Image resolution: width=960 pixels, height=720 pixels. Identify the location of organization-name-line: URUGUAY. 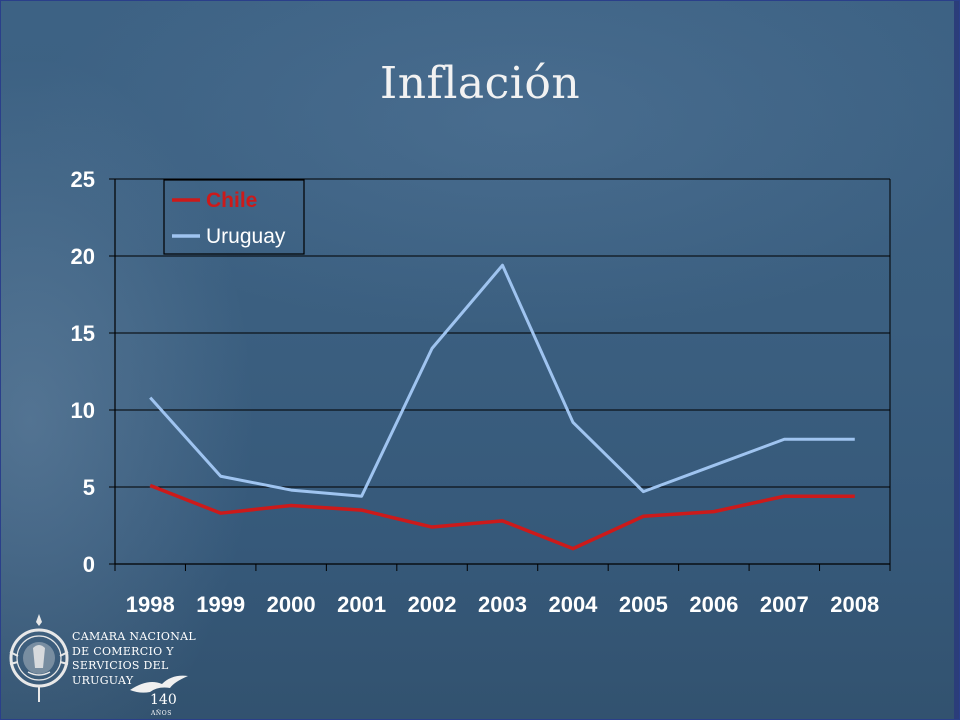
(103, 680).